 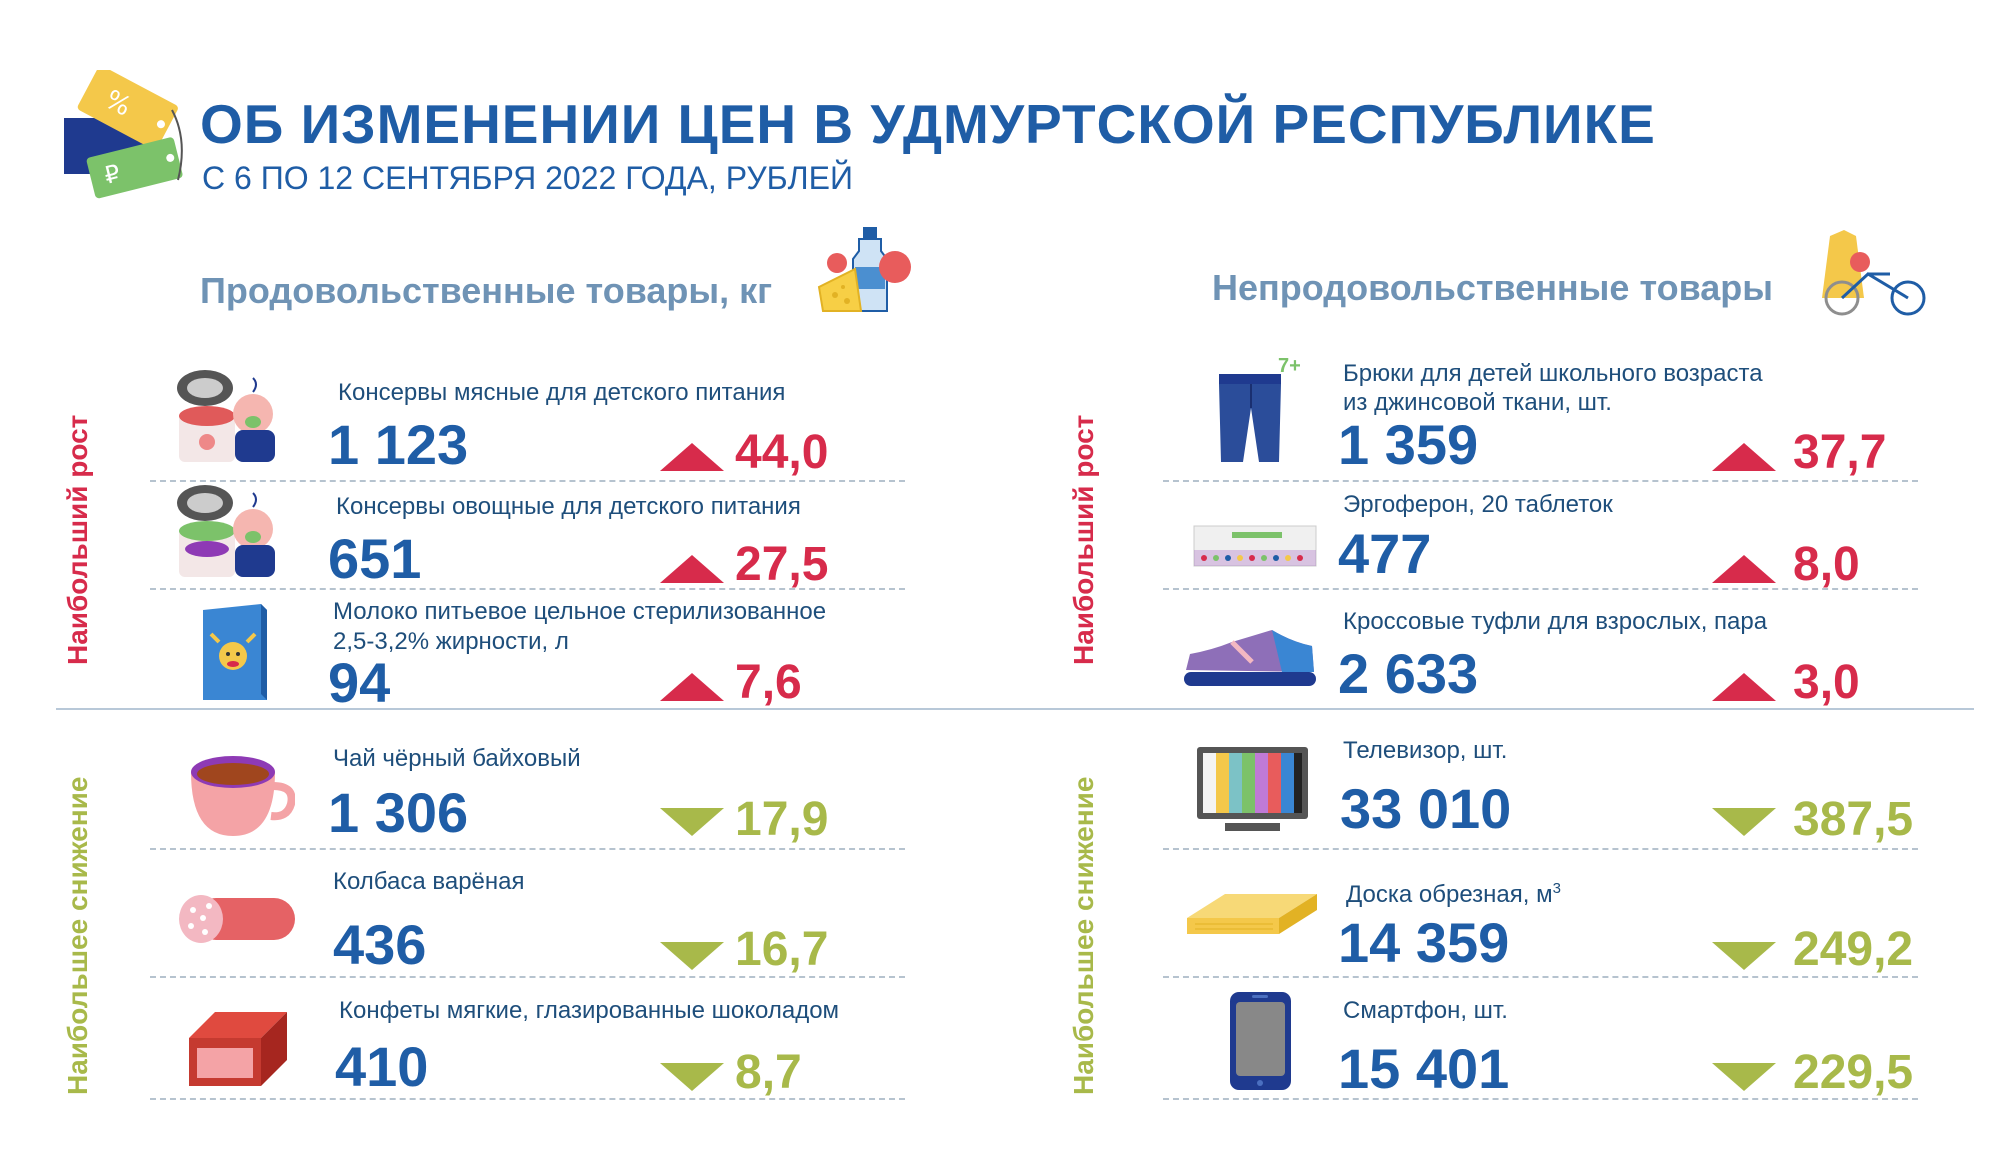 I want to click on food-down-item-3-change: 8,7, so click(x=768, y=1072).